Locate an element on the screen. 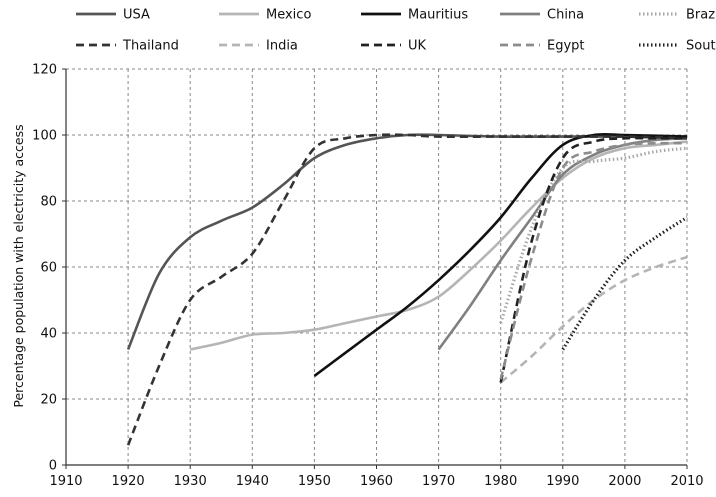 The width and height of the screenshot is (716, 497). y-tick-label: 120 is located at coordinates (44, 70).